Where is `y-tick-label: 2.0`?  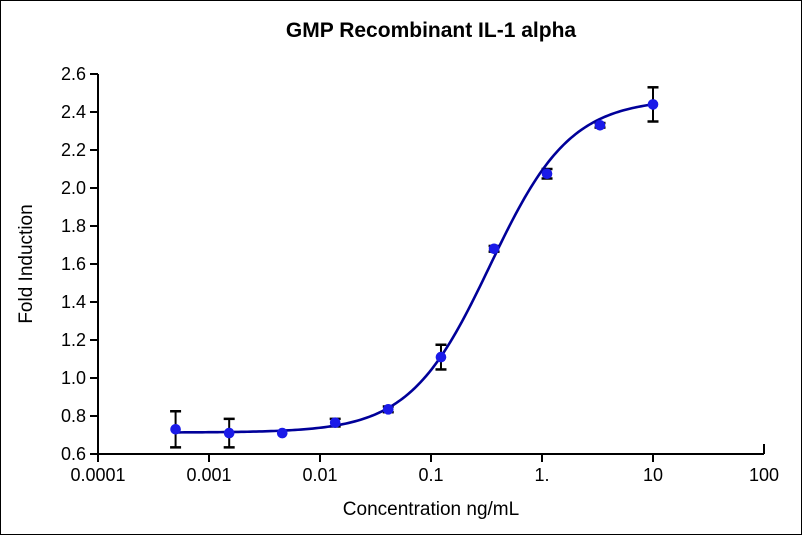
y-tick-label: 2.0 is located at coordinates (73, 188).